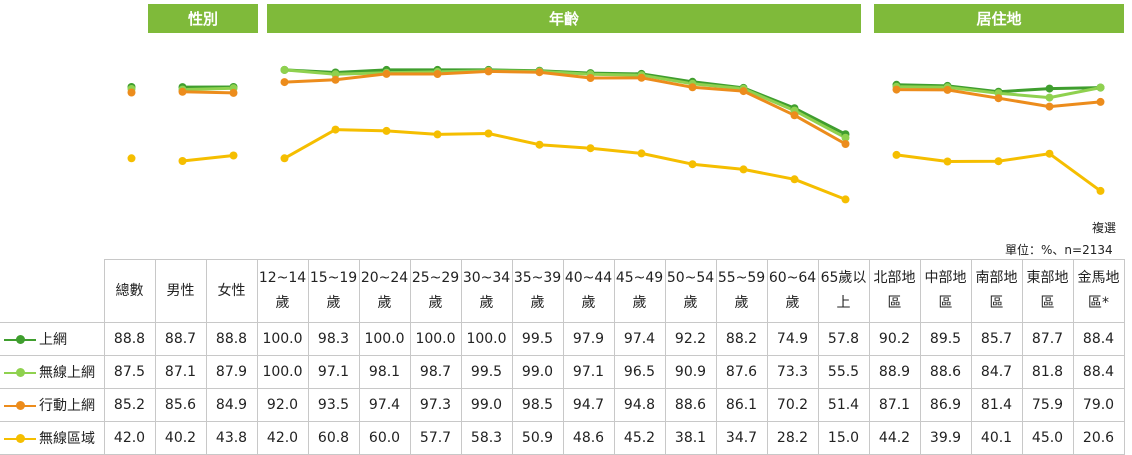  I want to click on row-label-cell: 行動上網, so click(52, 405).